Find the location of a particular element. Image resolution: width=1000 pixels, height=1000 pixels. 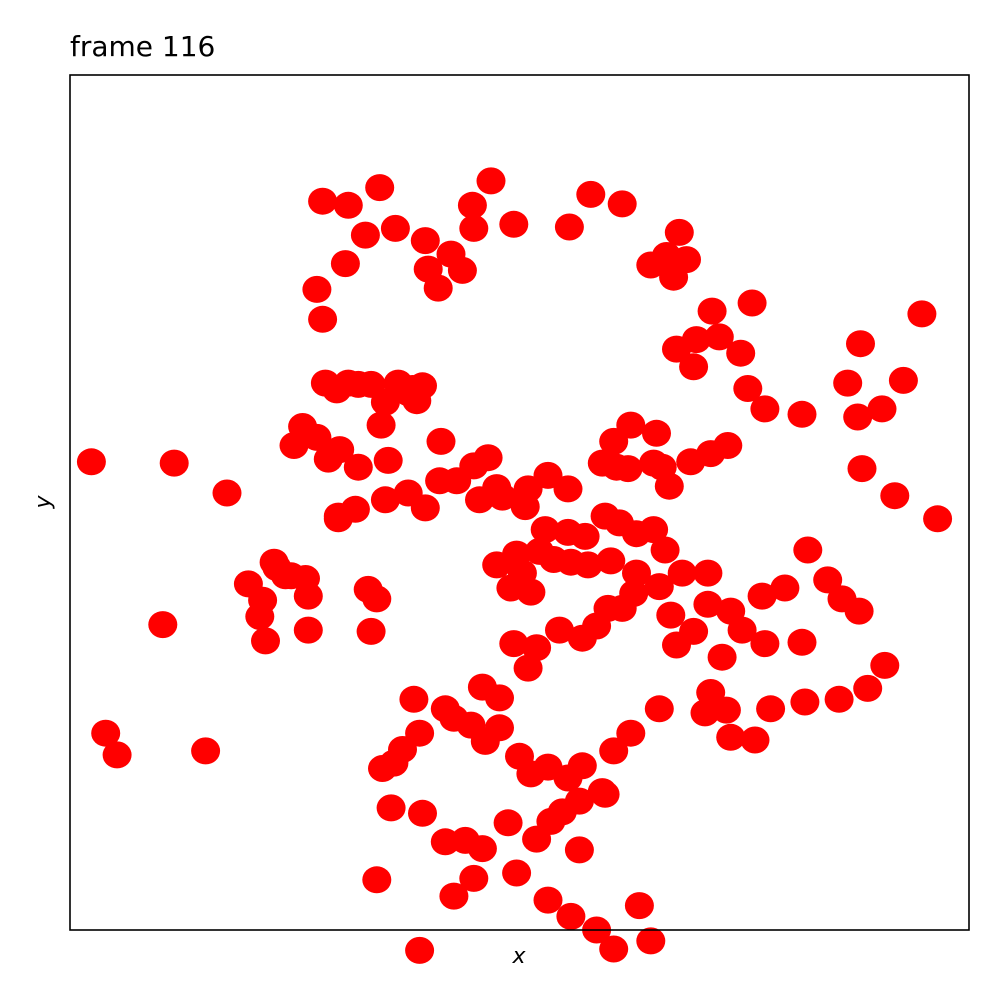

y-axis-label: y is located at coordinates (43, 502).